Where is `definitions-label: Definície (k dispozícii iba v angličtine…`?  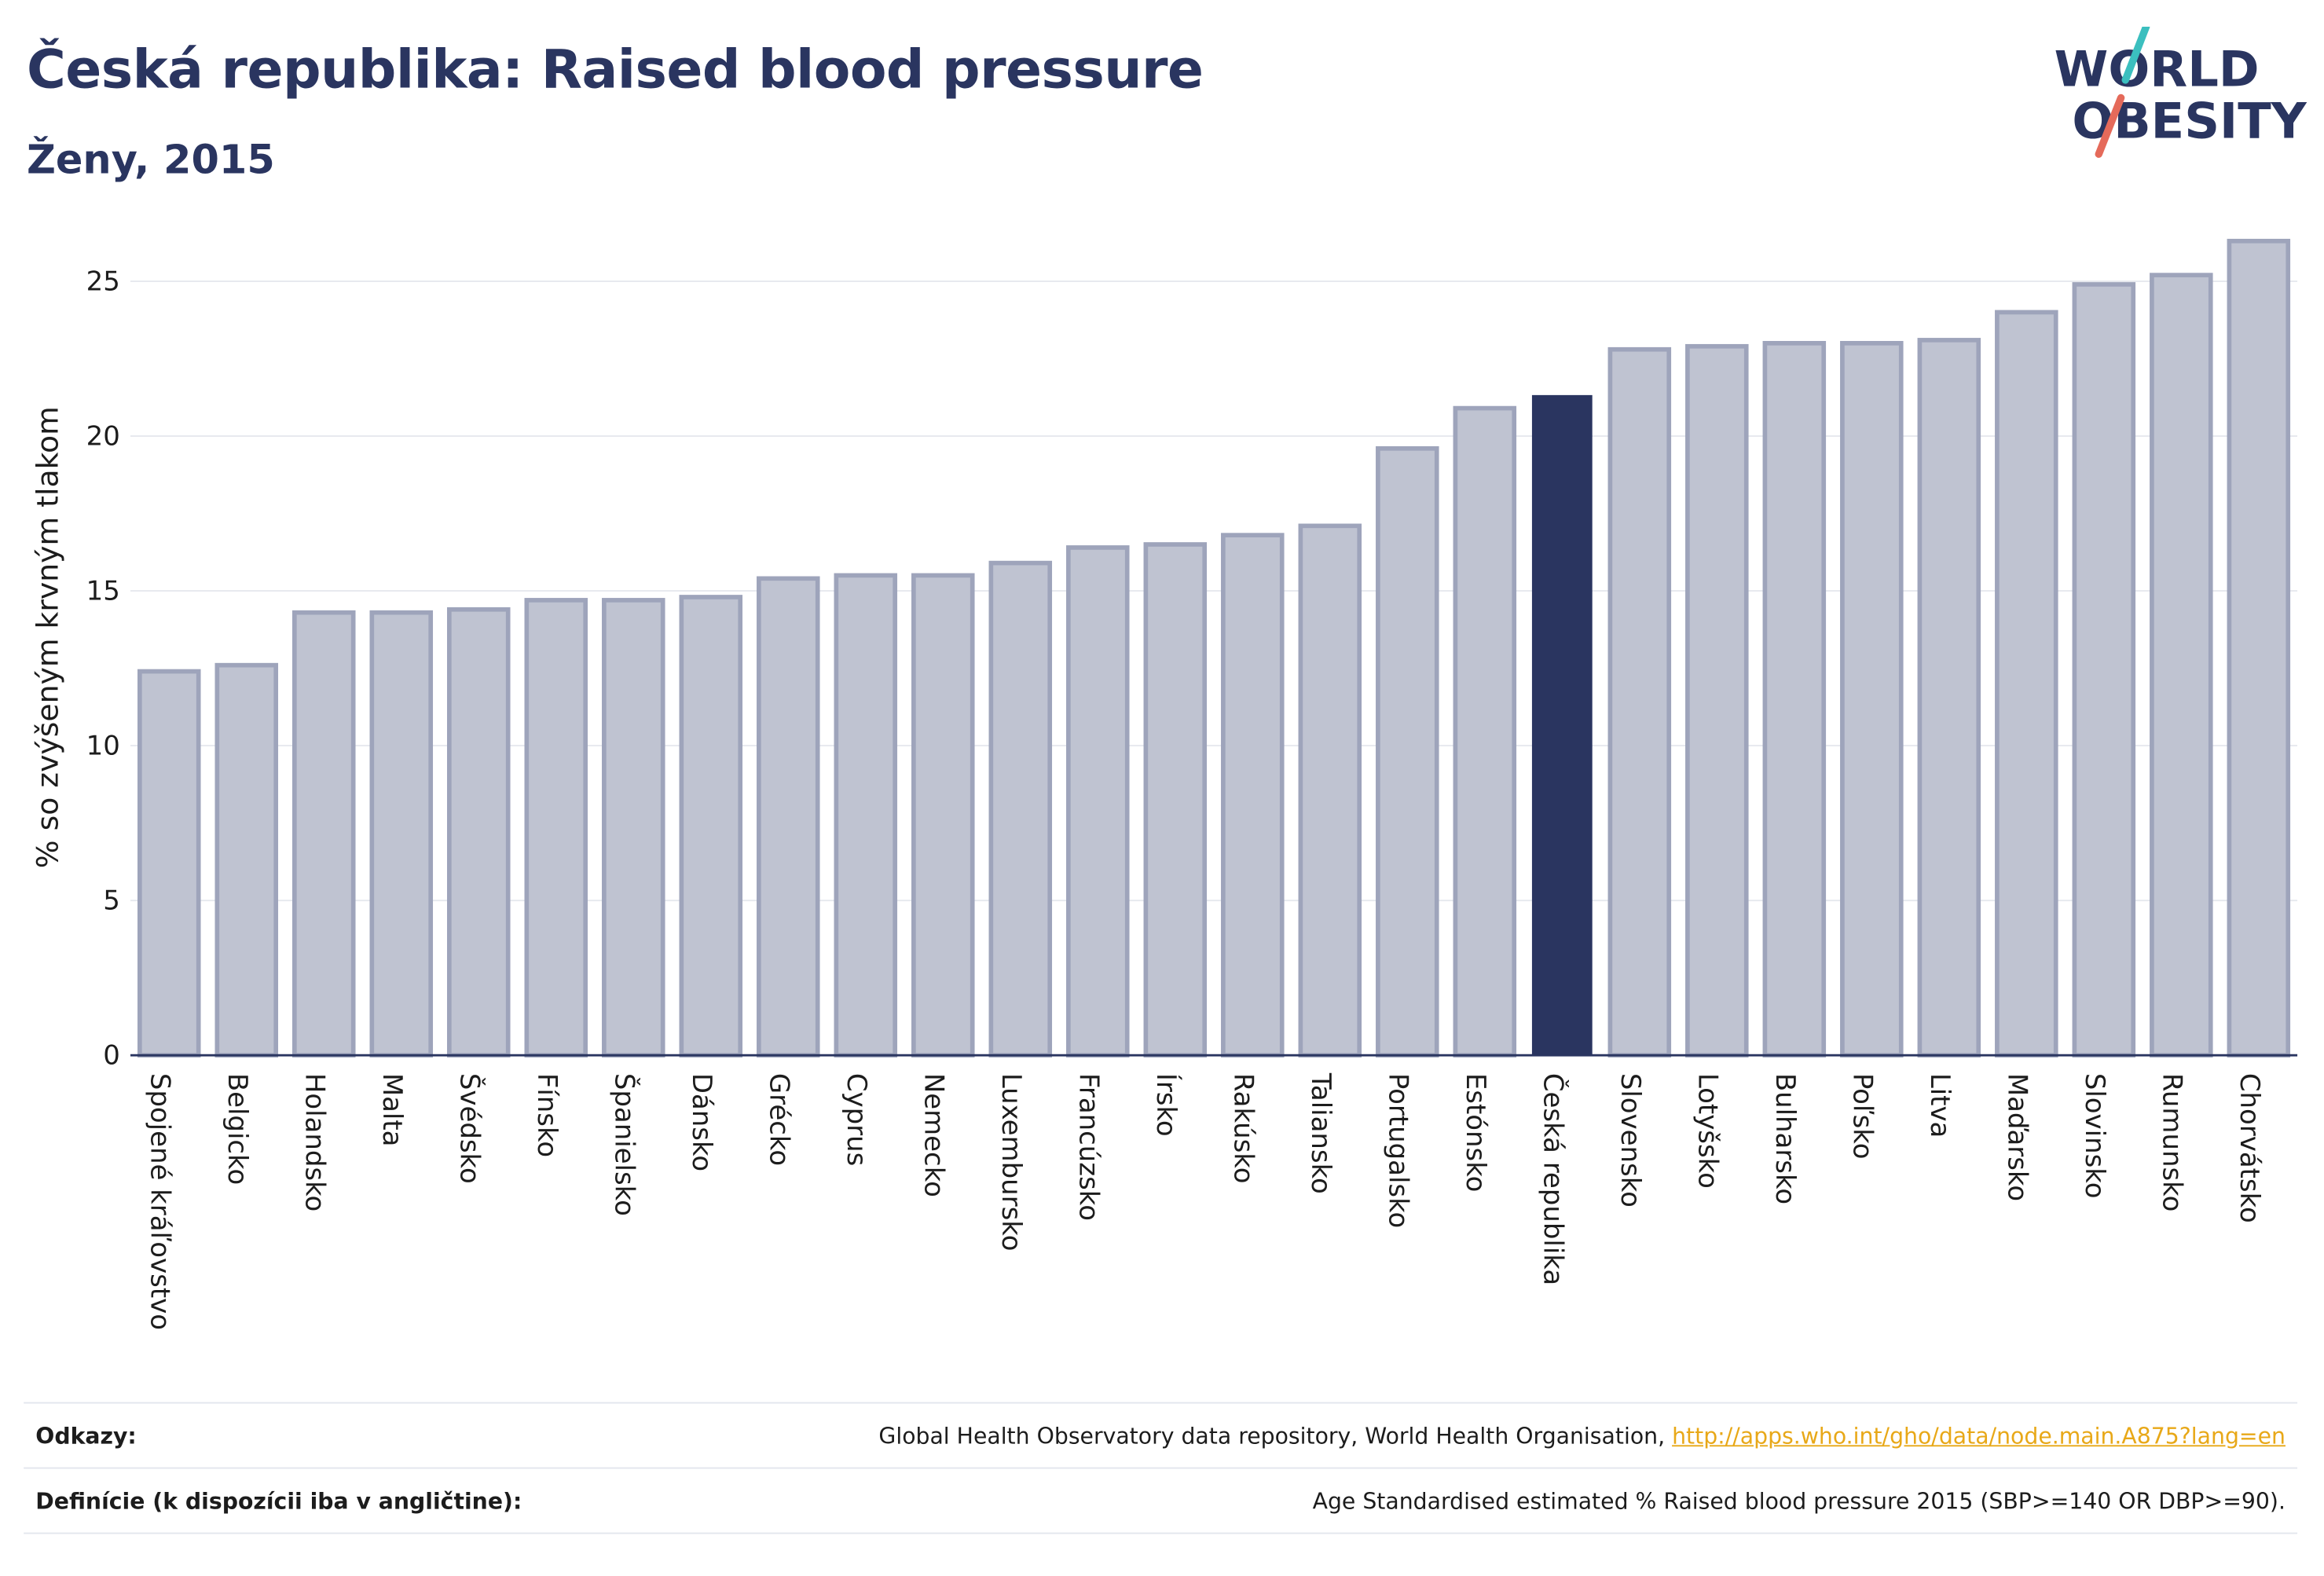
definitions-label: Definície (k dispozícii iba v angličtine… is located at coordinates (278, 1501).